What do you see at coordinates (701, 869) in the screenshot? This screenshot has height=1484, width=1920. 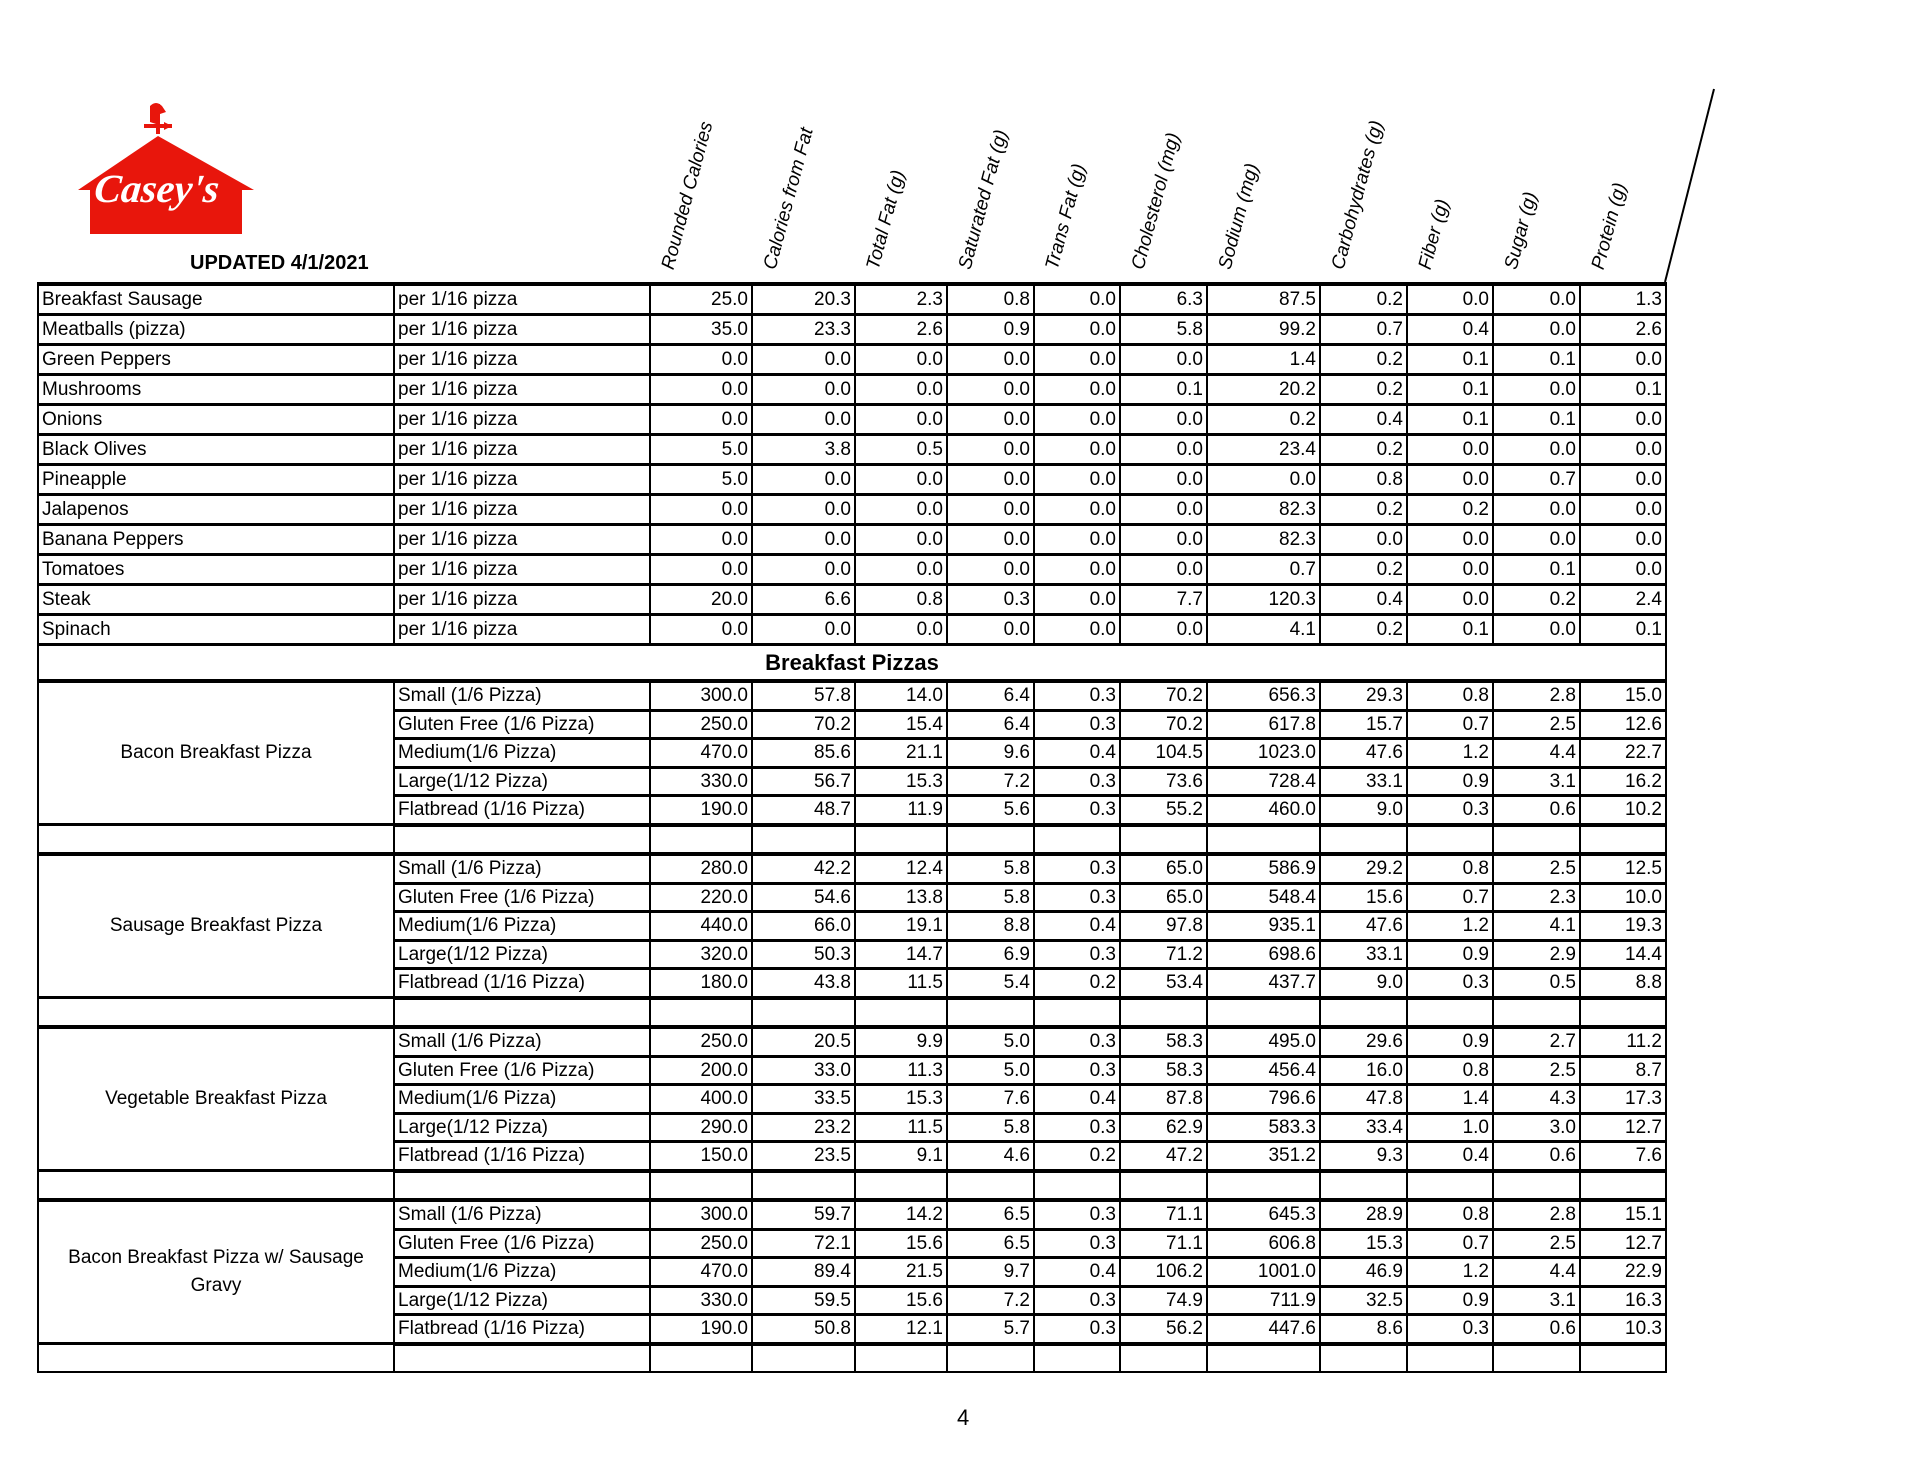 I see `nutrient-value: 280.0` at bounding box center [701, 869].